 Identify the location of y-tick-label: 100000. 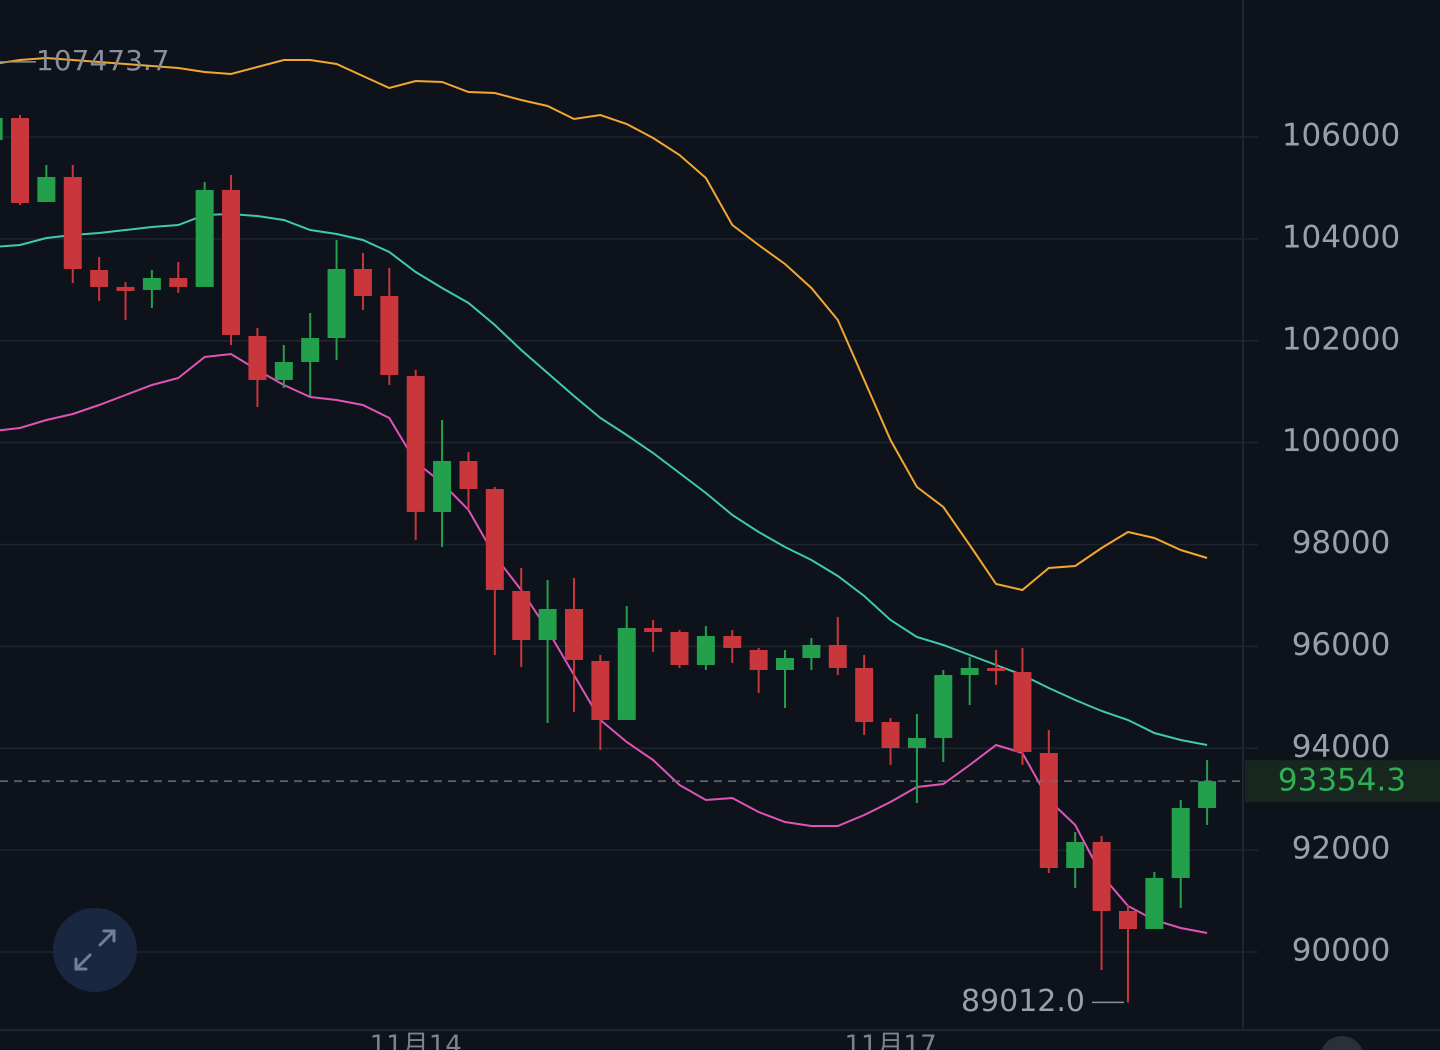
(1341, 441).